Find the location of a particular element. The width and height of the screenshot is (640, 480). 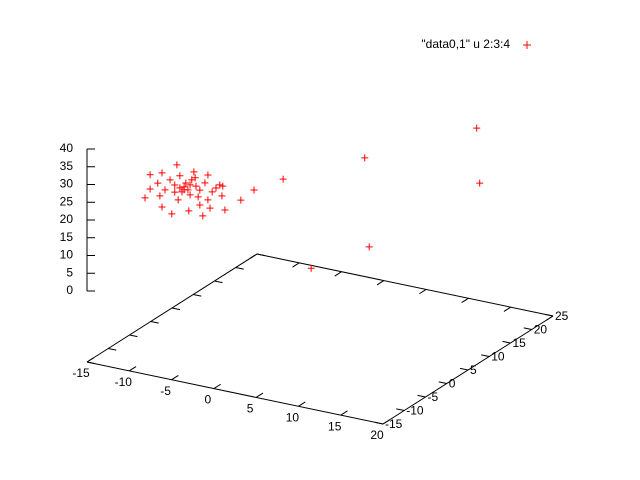

z-tick-label: 30 is located at coordinates (67, 184).